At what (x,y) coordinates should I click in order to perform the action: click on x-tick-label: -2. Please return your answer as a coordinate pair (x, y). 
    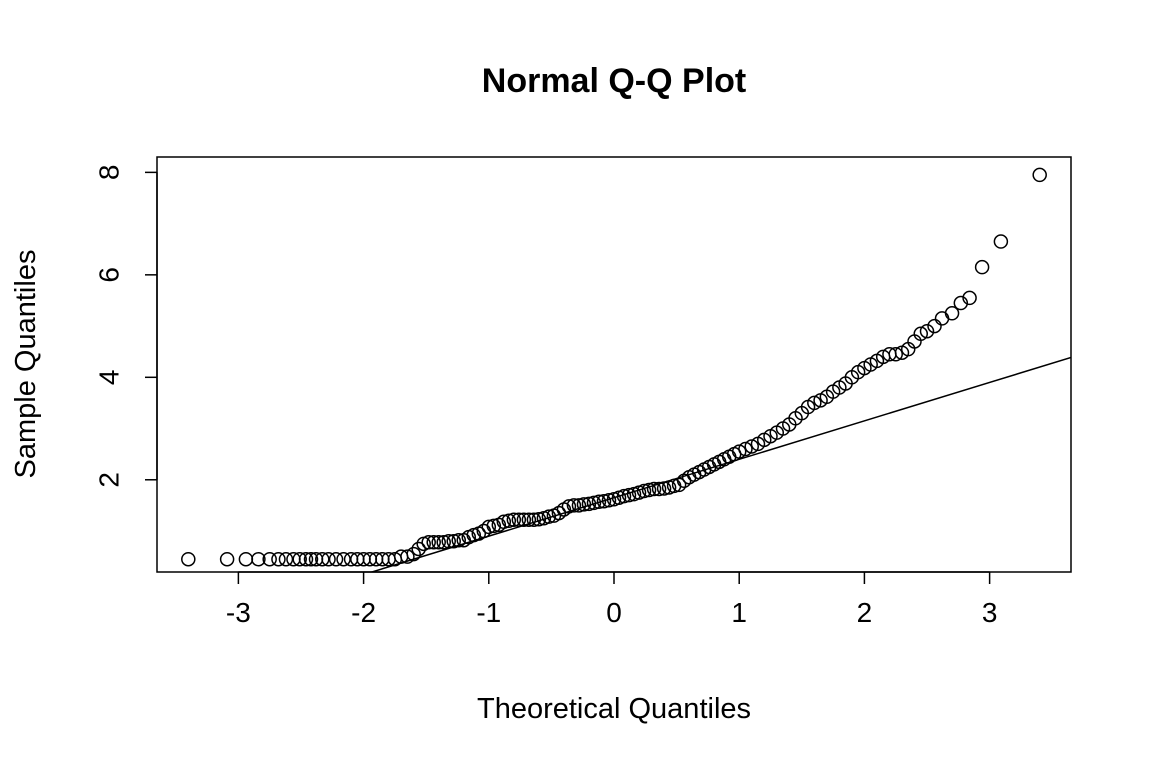
    Looking at the image, I should click on (363, 612).